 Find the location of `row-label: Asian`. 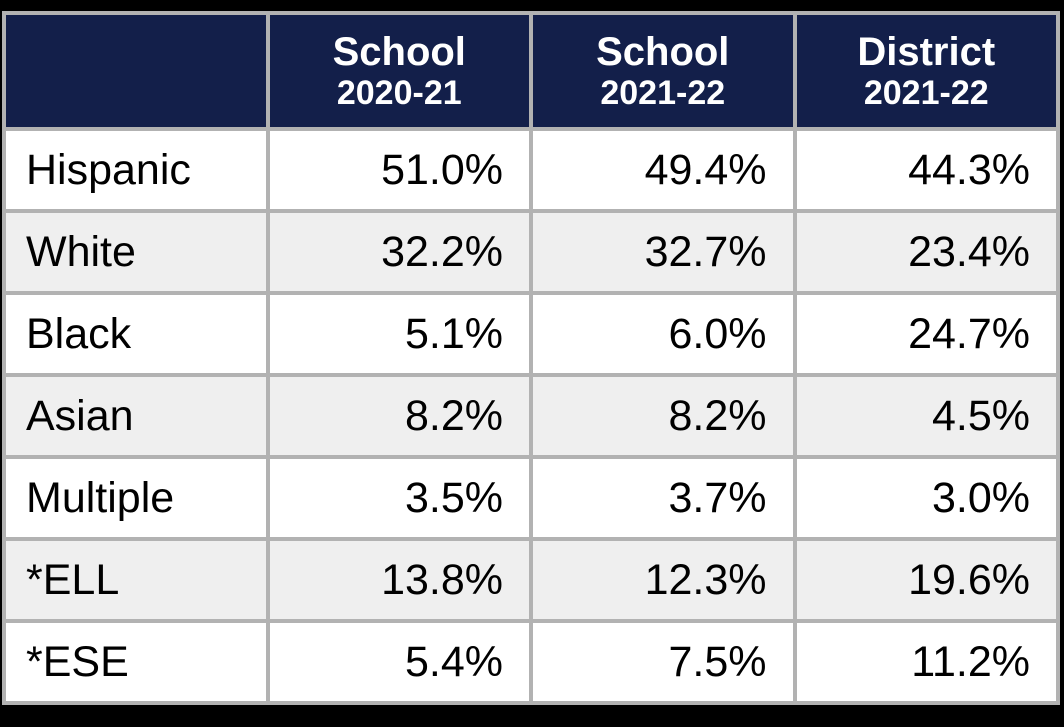

row-label: Asian is located at coordinates (136, 416).